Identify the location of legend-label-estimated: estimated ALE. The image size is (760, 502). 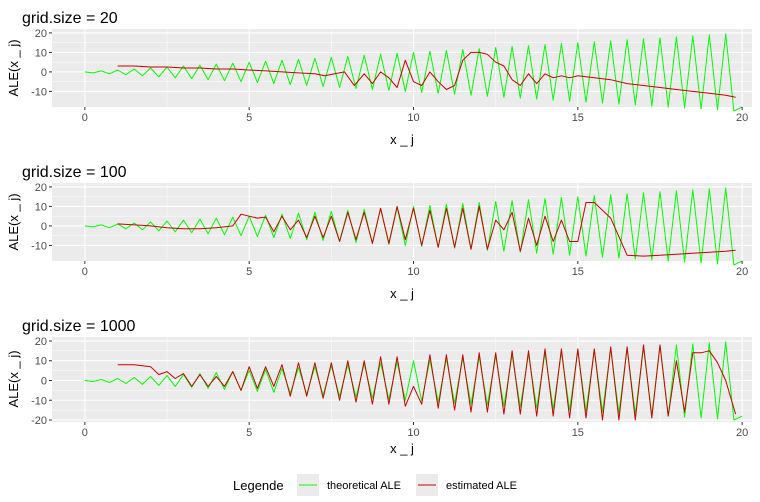
(481, 486).